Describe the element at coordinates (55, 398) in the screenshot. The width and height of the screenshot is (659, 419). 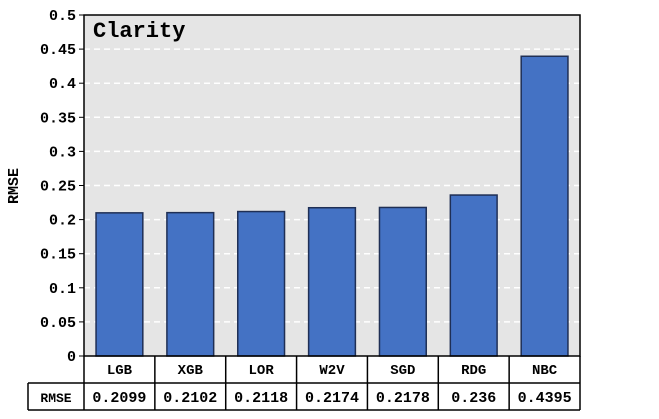
I see `table-row-label: RMSE` at that location.